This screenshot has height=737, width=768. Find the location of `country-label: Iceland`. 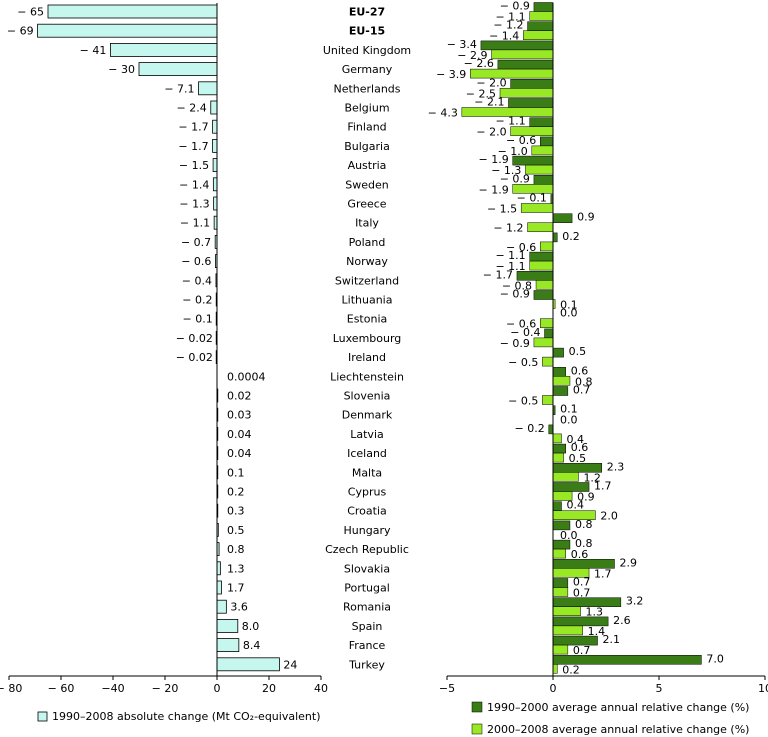

country-label: Iceland is located at coordinates (367, 453).